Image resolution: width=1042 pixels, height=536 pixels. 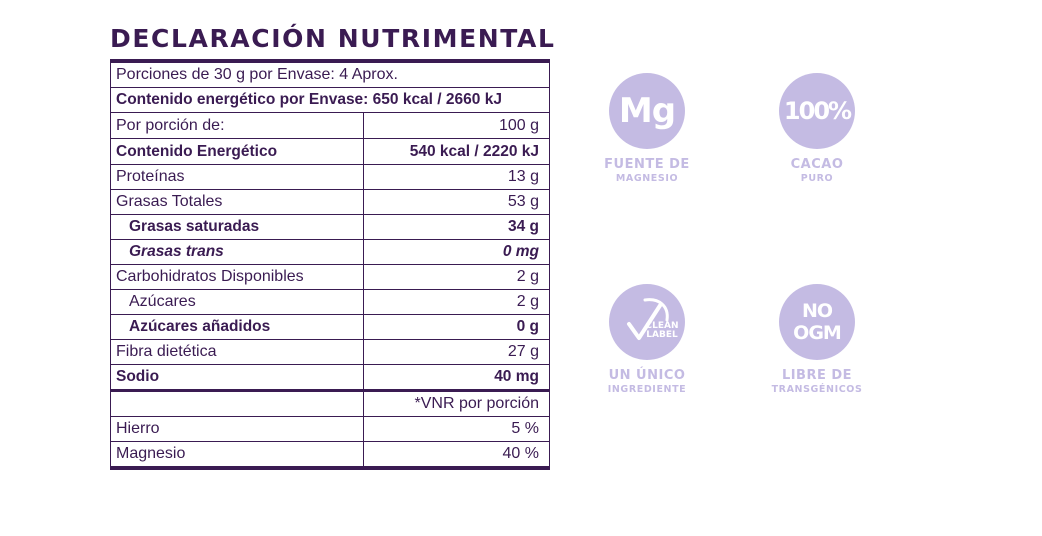 I want to click on vnr-header-row: *VNR por porción, so click(x=330, y=404).